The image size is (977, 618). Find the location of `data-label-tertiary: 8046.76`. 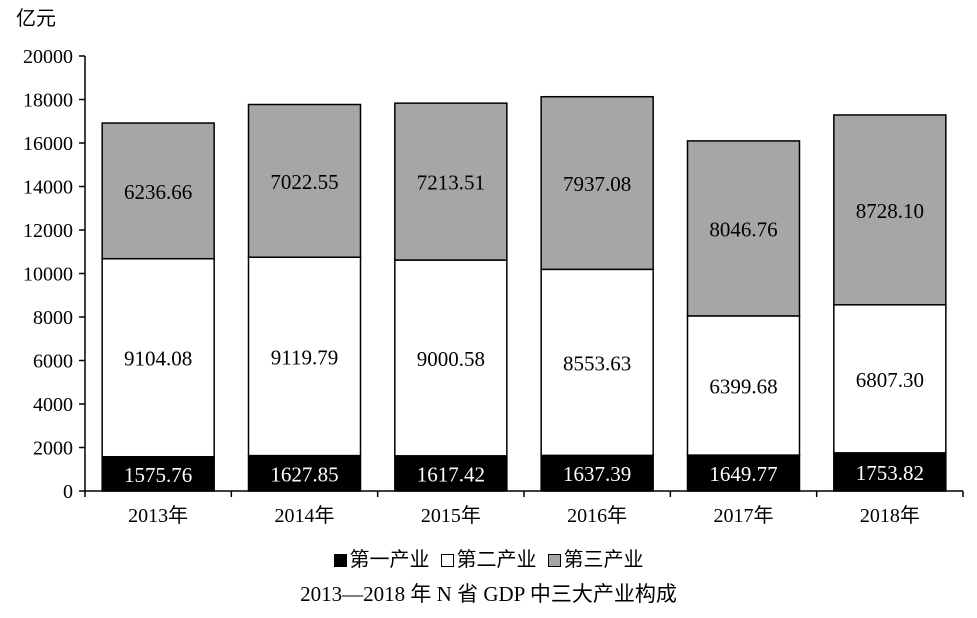

data-label-tertiary: 8046.76 is located at coordinates (743, 229).